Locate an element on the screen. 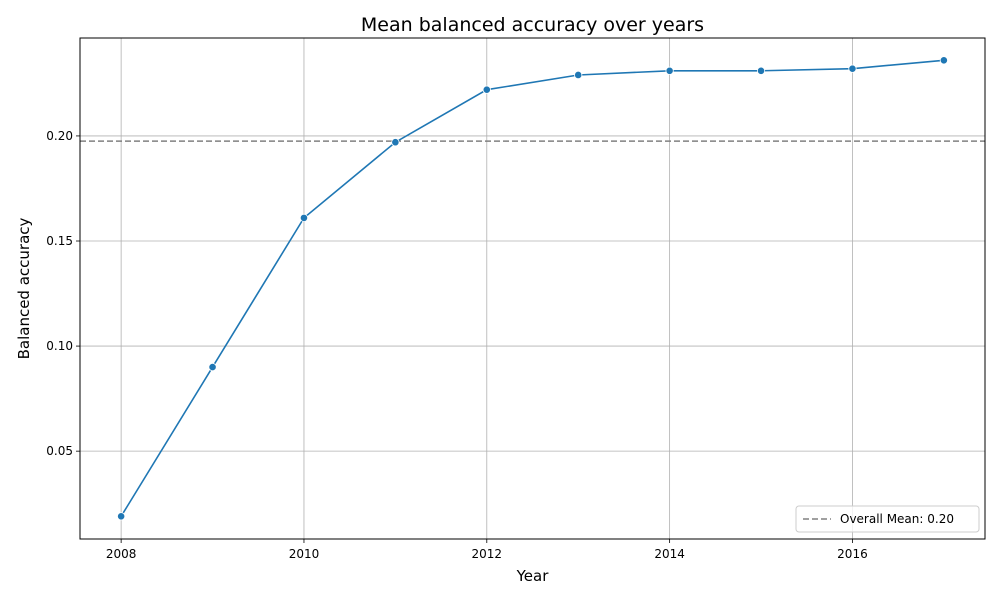  y-tick-label: 0.10 is located at coordinates (59, 346).